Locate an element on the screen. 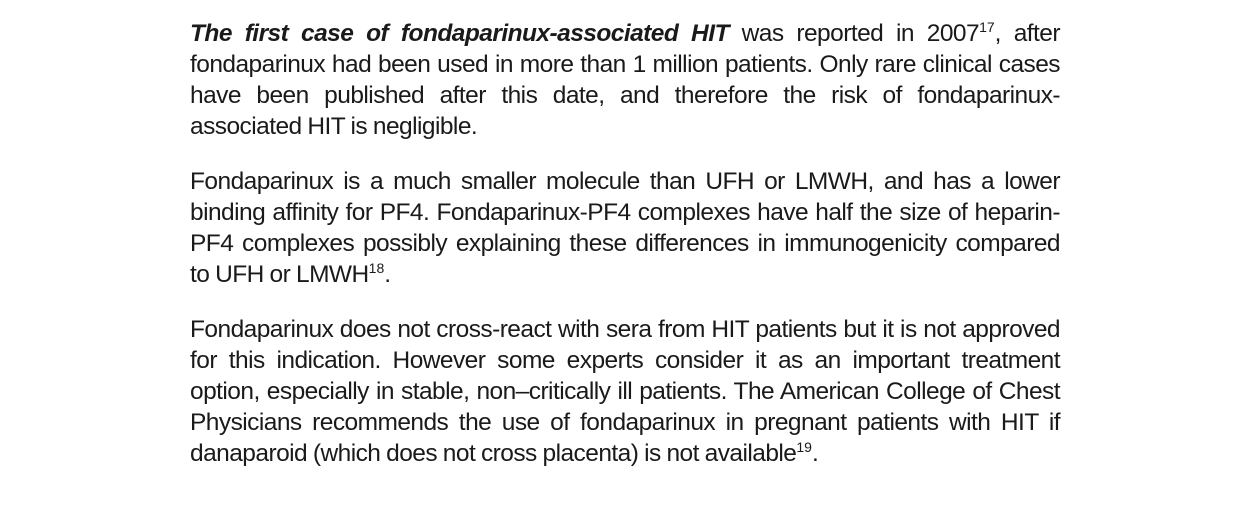 The width and height of the screenshot is (1259, 527). paragraph-text: was reported in 2007 is located at coordinates (854, 33).